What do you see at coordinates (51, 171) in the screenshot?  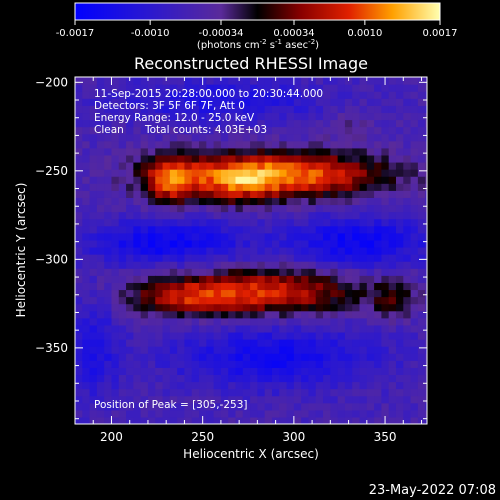 I see `y-tick-label: −250` at bounding box center [51, 171].